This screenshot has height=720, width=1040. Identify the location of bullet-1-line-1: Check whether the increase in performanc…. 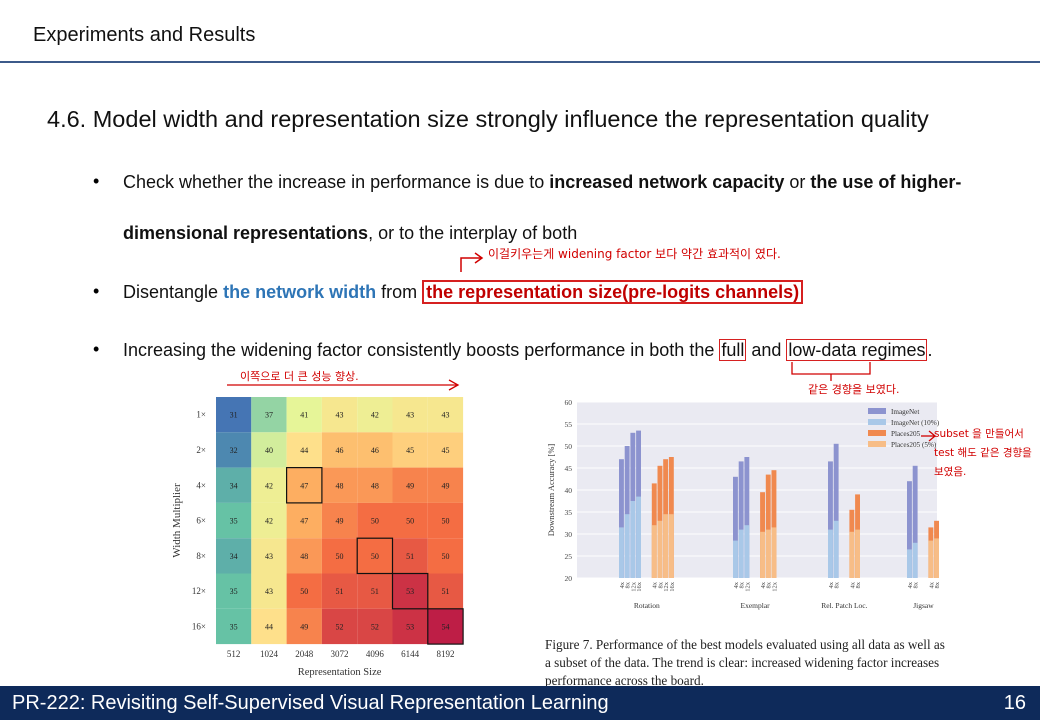
(542, 182).